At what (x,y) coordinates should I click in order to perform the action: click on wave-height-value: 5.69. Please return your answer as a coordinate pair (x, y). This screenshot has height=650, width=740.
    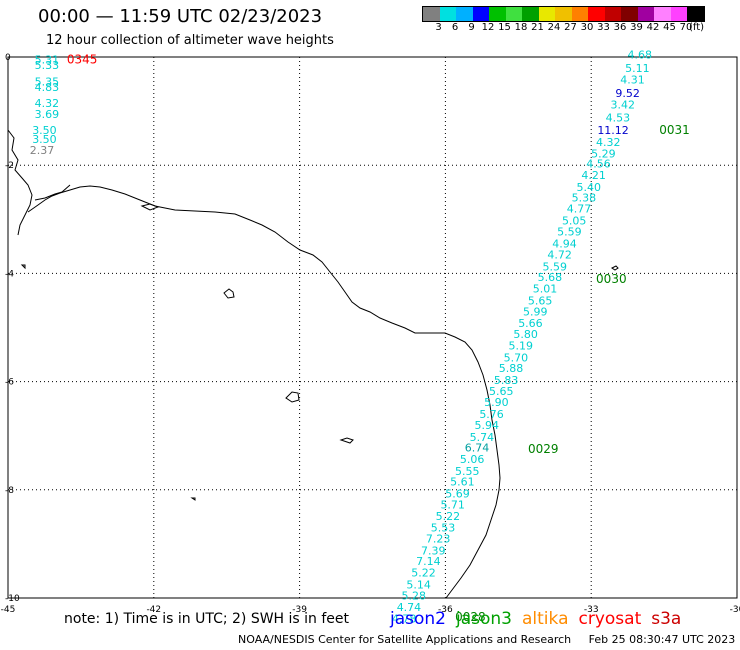
    Looking at the image, I should click on (457, 494).